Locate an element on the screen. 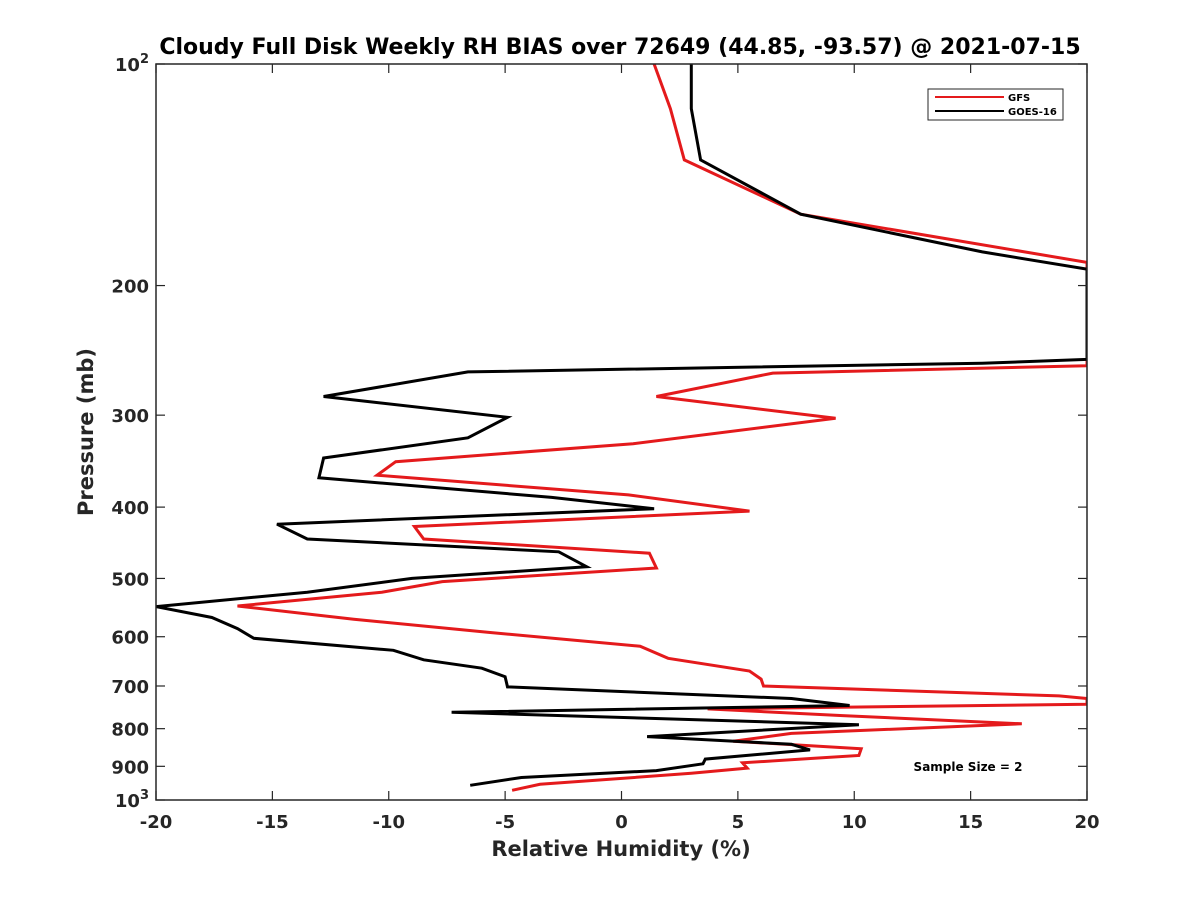  x-tick-label: -10 is located at coordinates (388, 822).